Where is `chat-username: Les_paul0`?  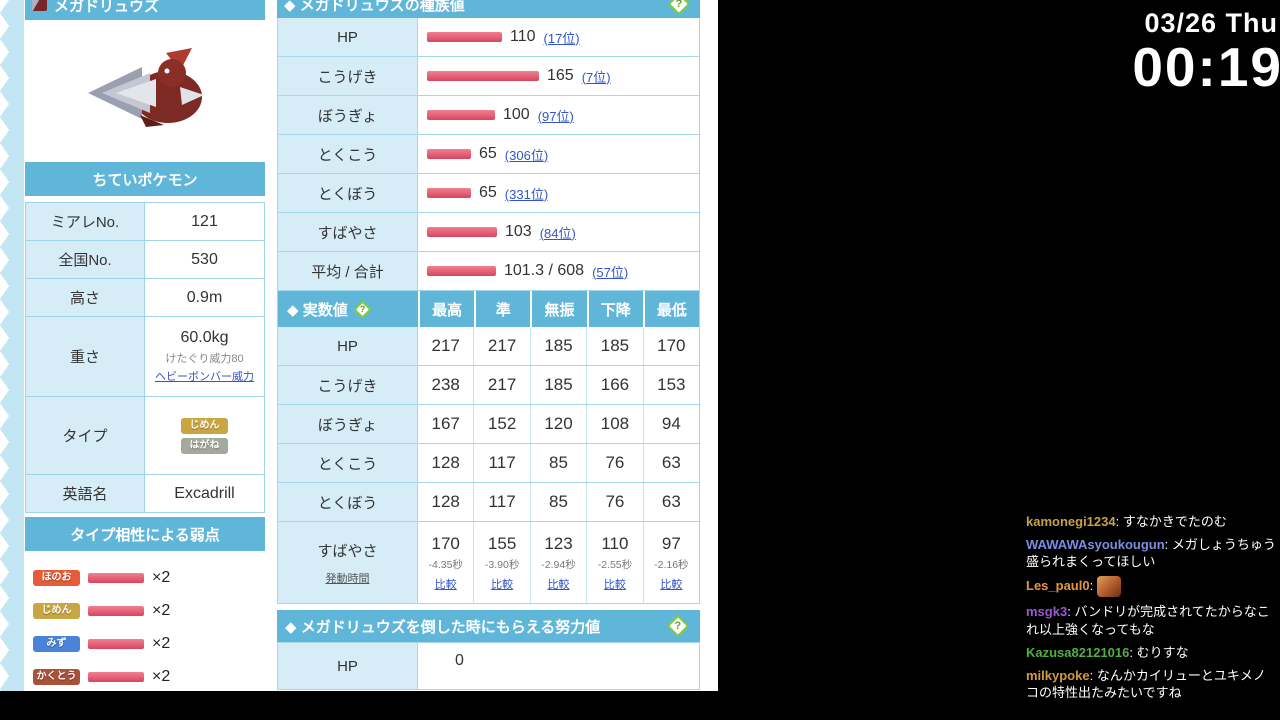 chat-username: Les_paul0 is located at coordinates (1058, 586).